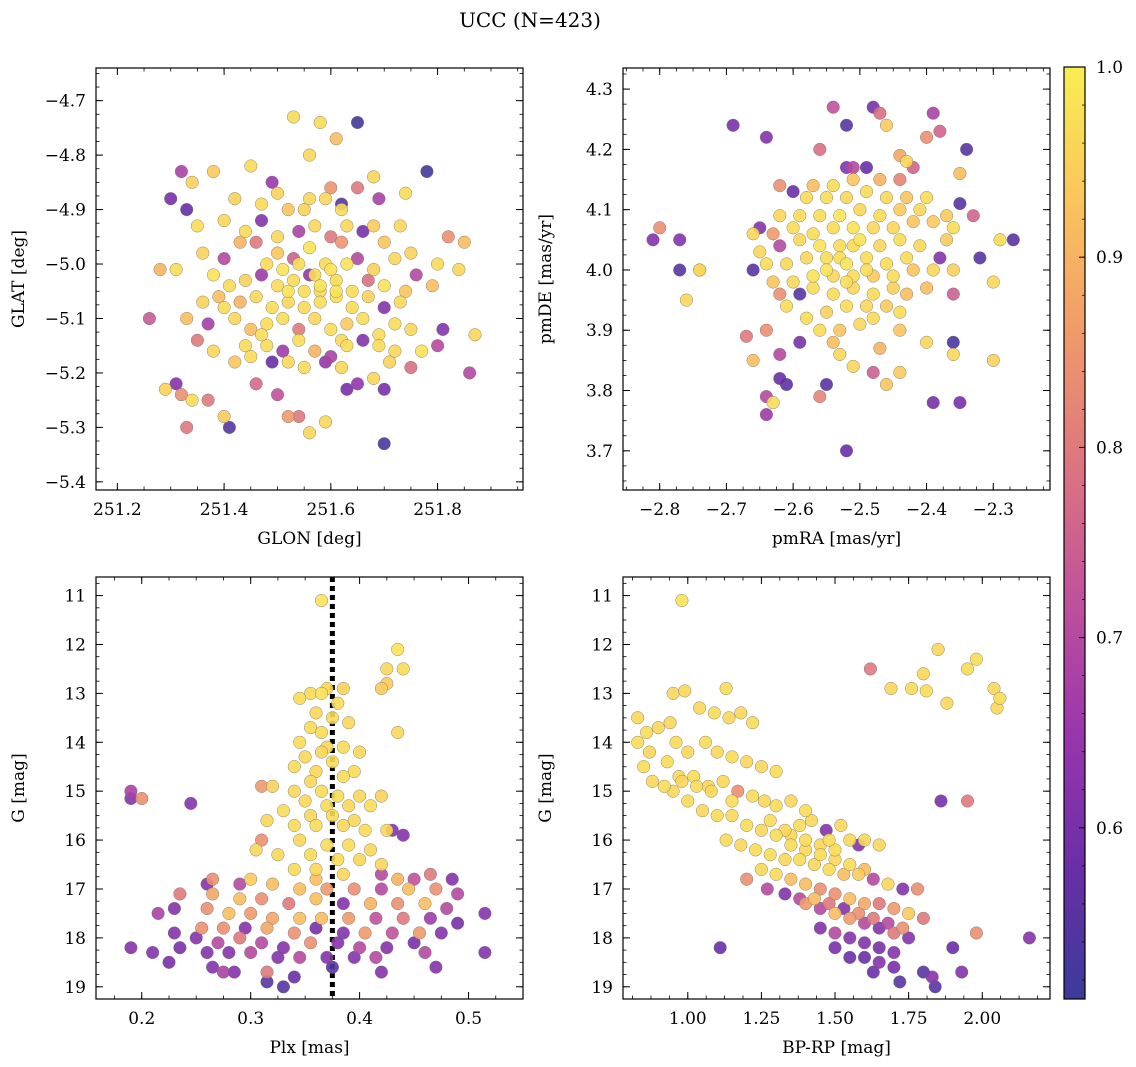 The height and width of the screenshot is (1067, 1136). What do you see at coordinates (602, 645) in the screenshot?
I see `y-tick-label: 12` at bounding box center [602, 645].